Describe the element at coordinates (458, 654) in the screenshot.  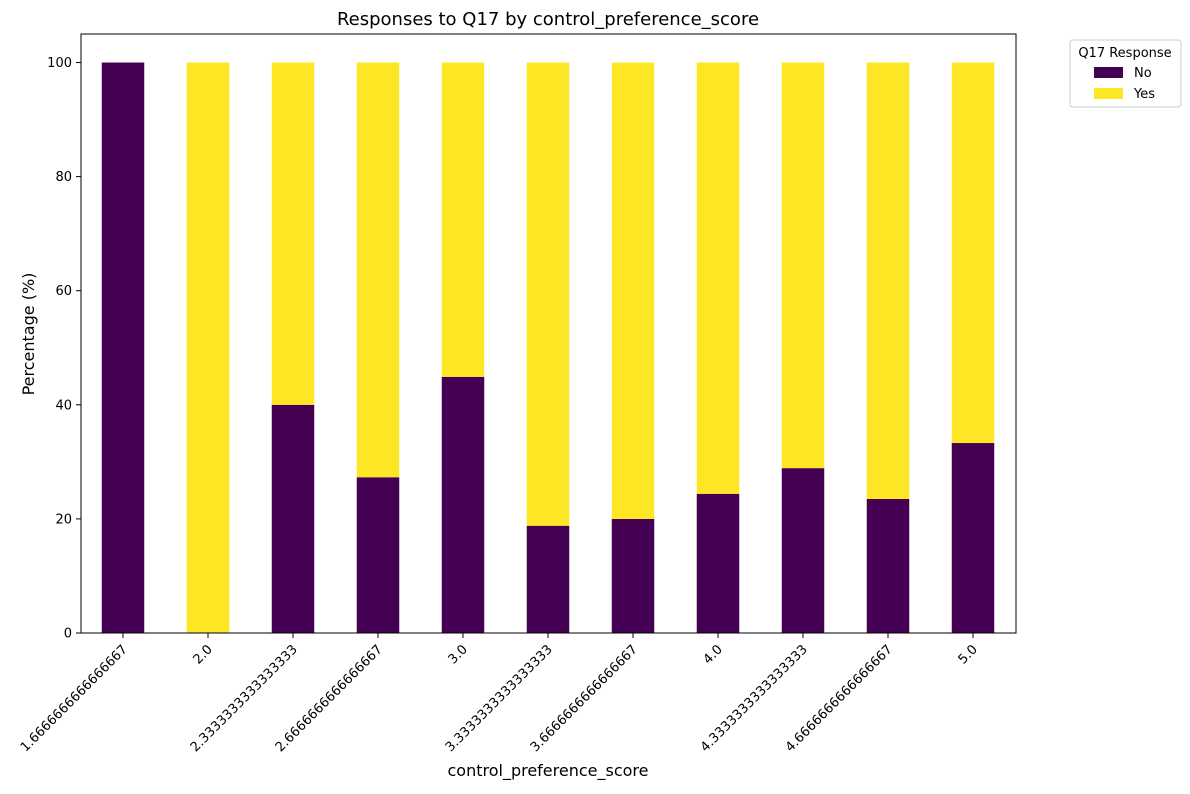
I see `x-tick-label: 3.0` at that location.